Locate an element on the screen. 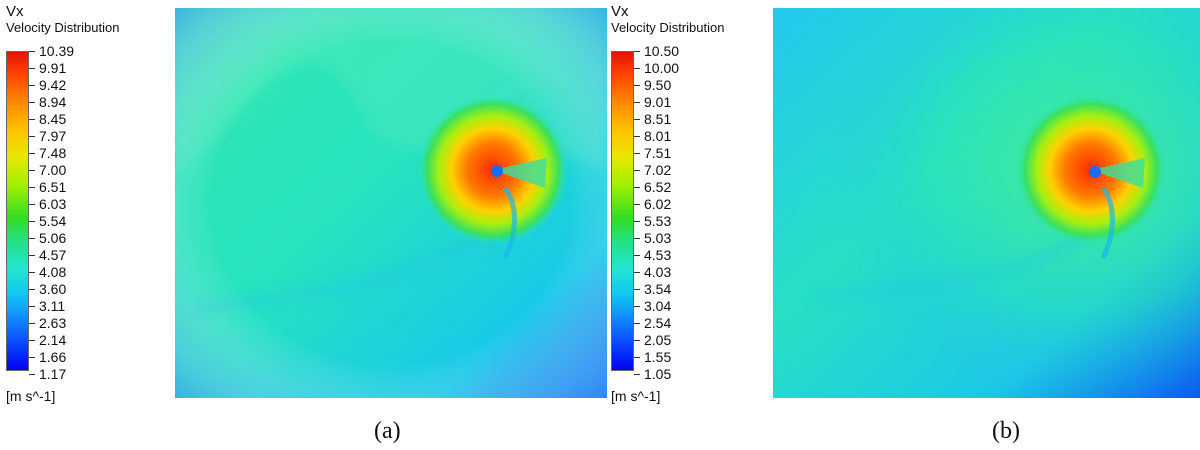 The image size is (1200, 450). caption-a: (a) is located at coordinates (387, 431).